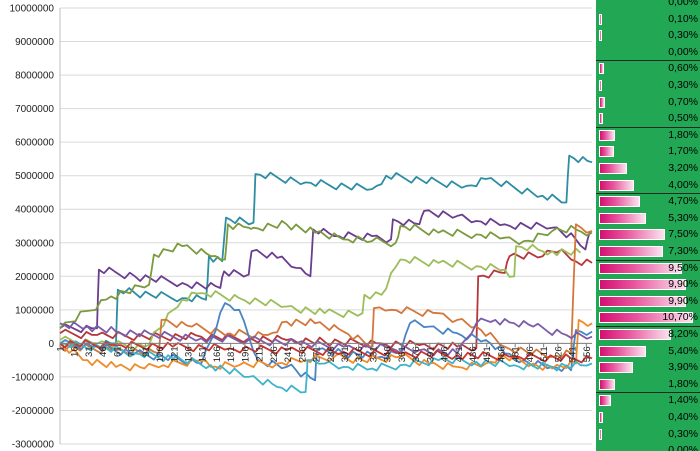  I want to click on distribution-label: 4,70%, so click(683, 201).